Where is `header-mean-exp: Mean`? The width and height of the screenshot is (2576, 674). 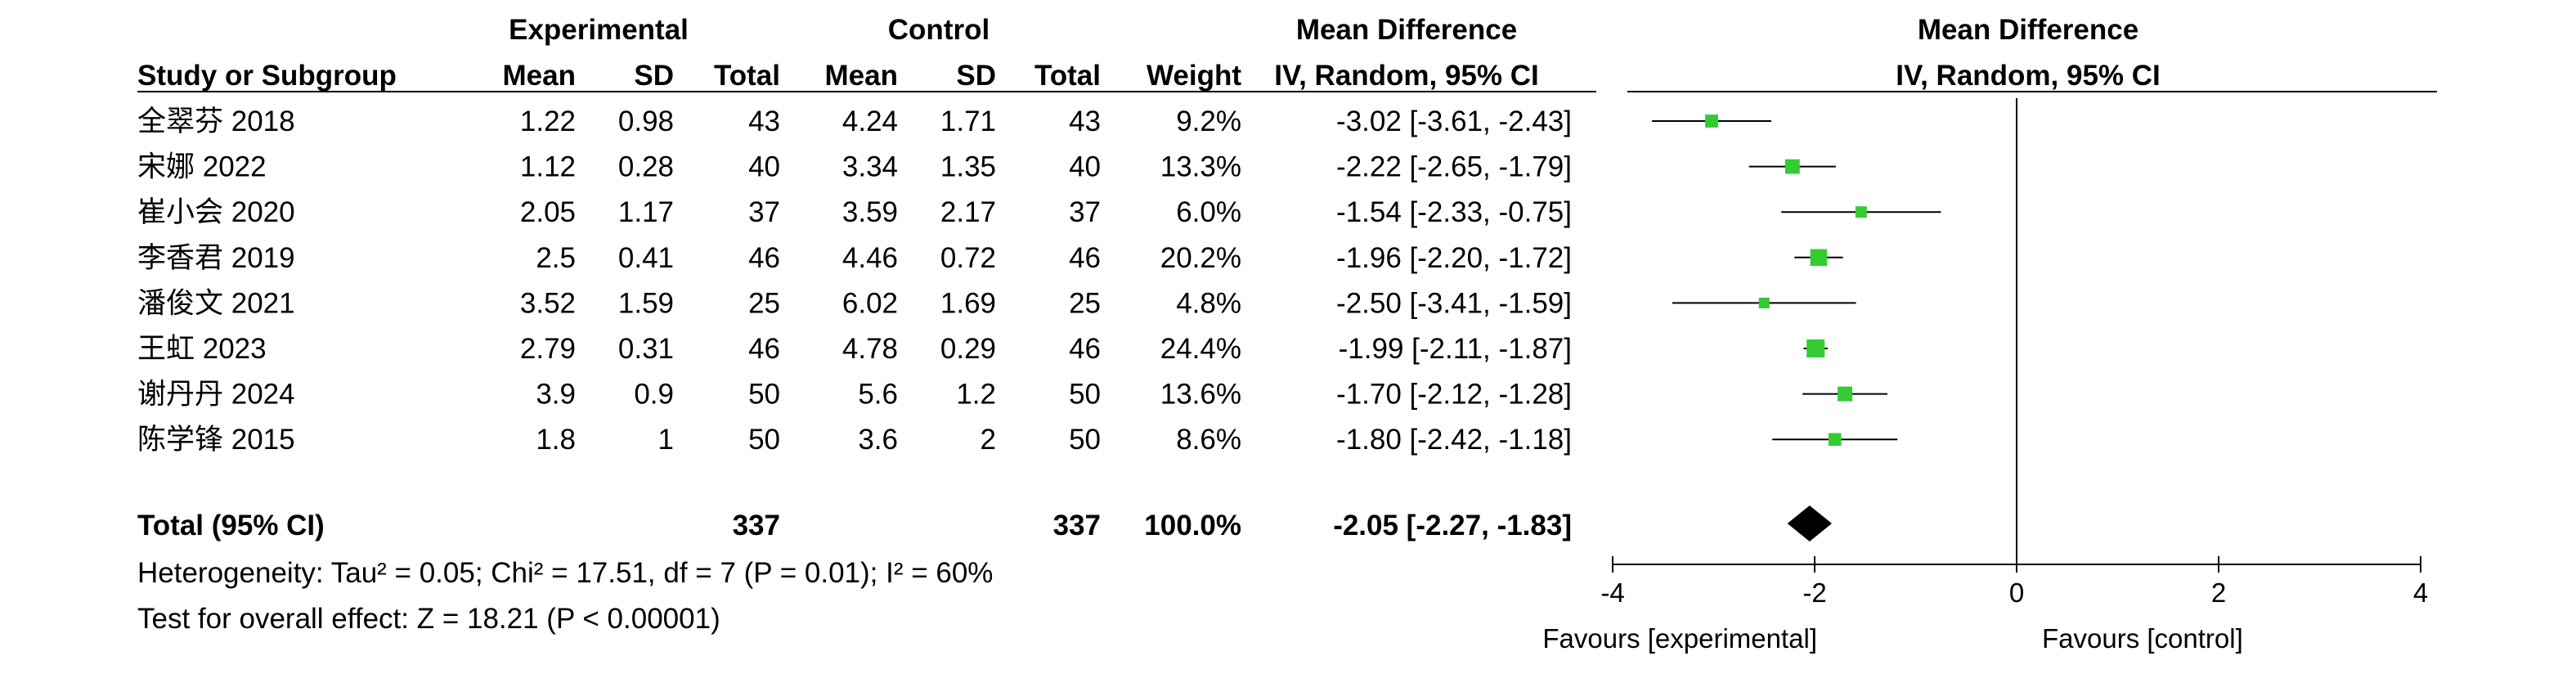
header-mean-exp: Mean is located at coordinates (539, 76).